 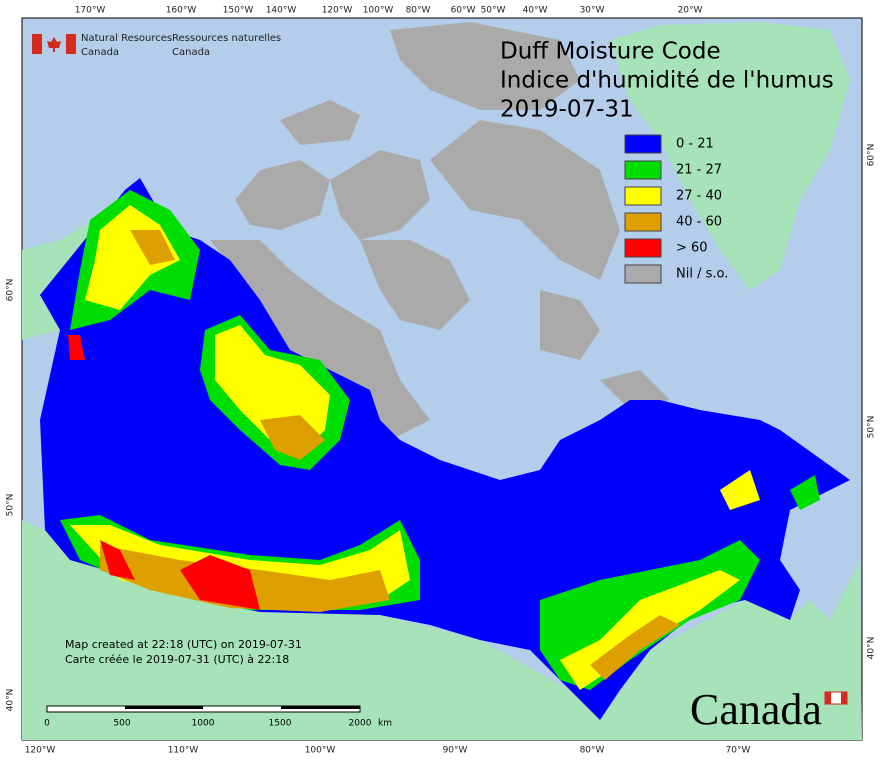 What do you see at coordinates (360, 724) in the screenshot?
I see `scale-label: 2000` at bounding box center [360, 724].